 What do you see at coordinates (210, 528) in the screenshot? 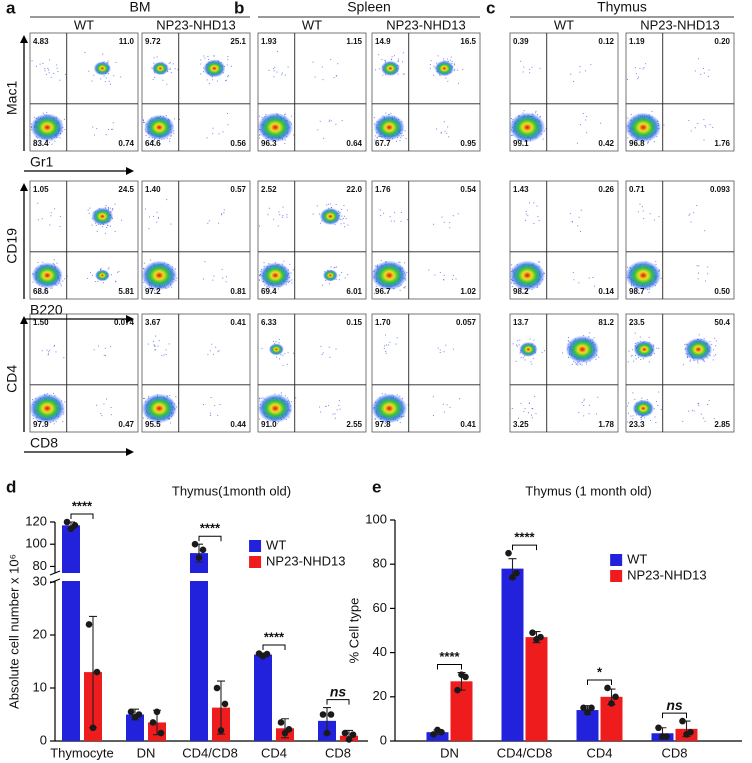
I see `significance-label: ****` at bounding box center [210, 528].